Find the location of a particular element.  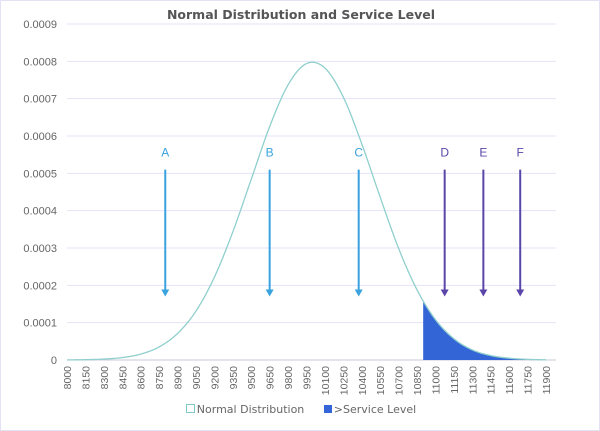

x-tick-label: 11750 is located at coordinates (529, 380).